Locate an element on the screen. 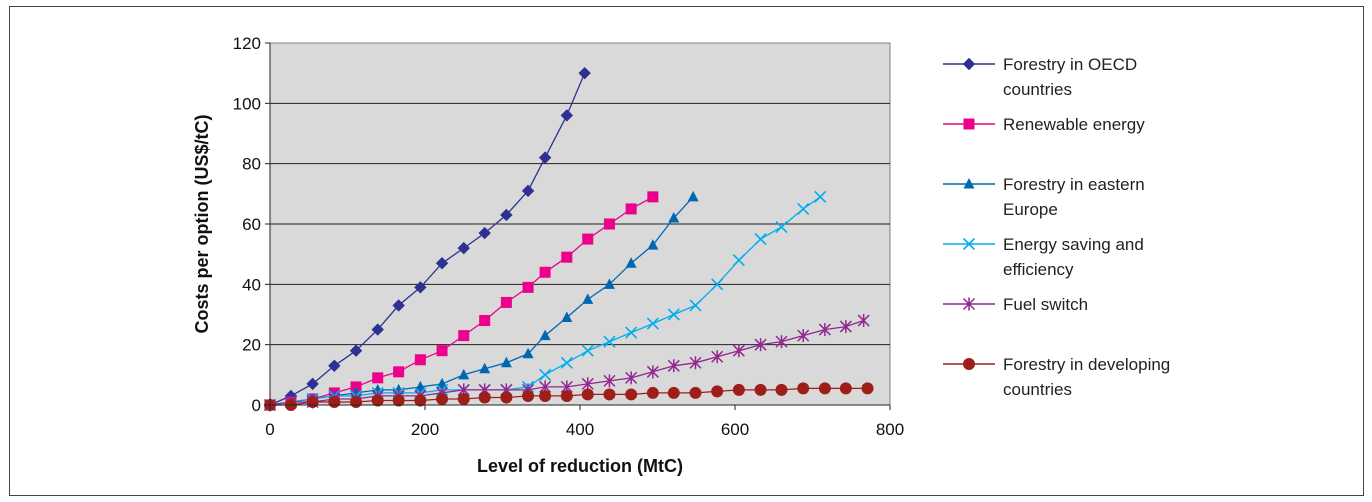 The image size is (1372, 502). legend-entry-1: Renewable energy is located at coordinates (1044, 124).